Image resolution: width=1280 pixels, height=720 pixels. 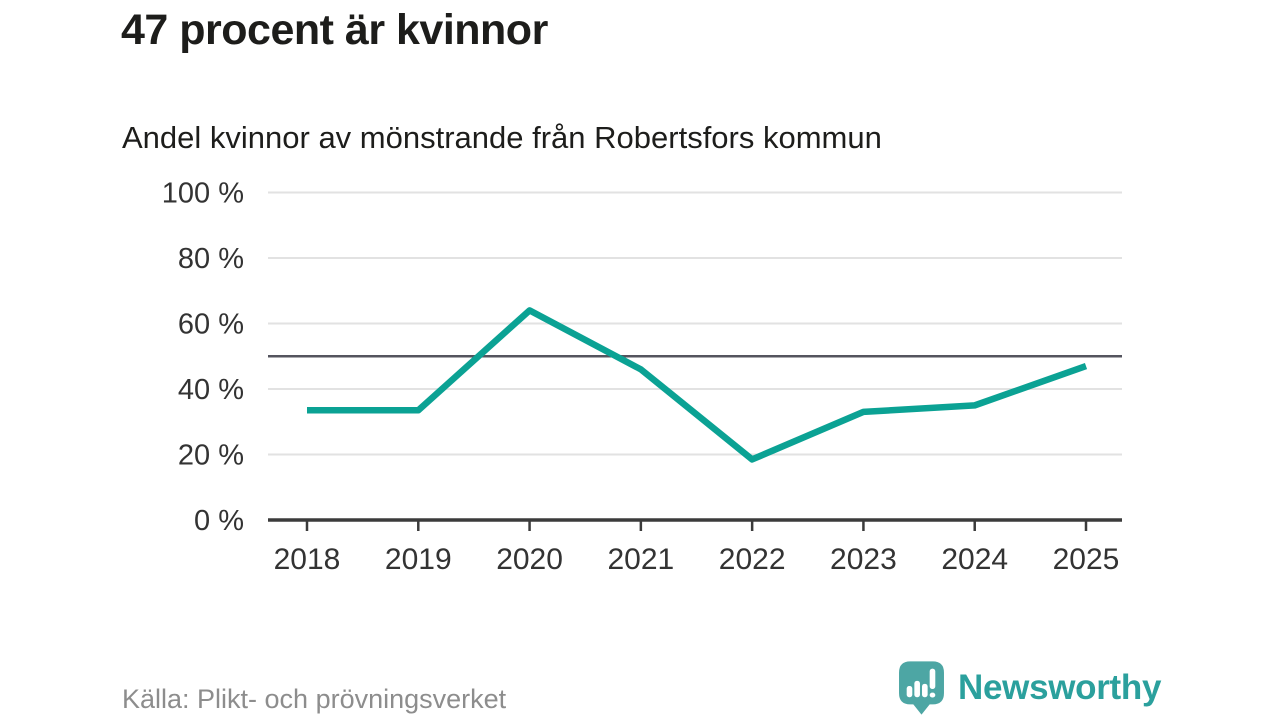 I want to click on newsworthy-wordmark: Newsworthy, so click(x=1060, y=687).